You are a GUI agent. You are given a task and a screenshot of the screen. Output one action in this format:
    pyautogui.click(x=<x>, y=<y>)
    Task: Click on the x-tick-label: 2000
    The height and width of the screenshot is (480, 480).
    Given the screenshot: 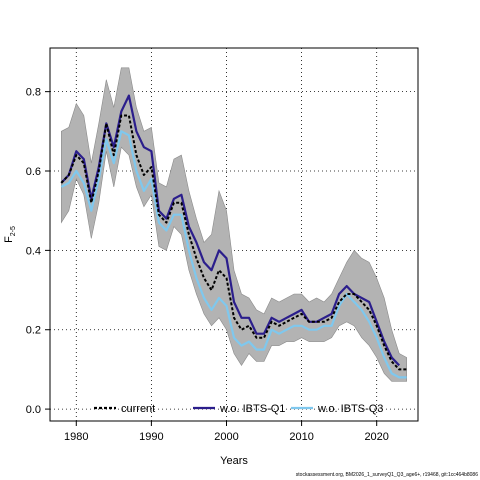 What is the action you would take?
    pyautogui.click(x=226, y=437)
    